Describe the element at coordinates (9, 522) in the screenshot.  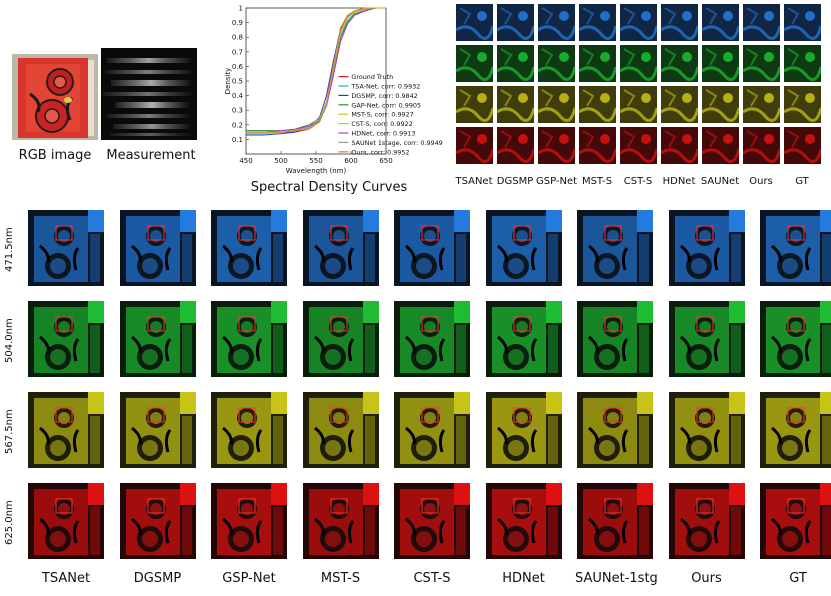
I see `wavelength-label: 625.0nm` at that location.